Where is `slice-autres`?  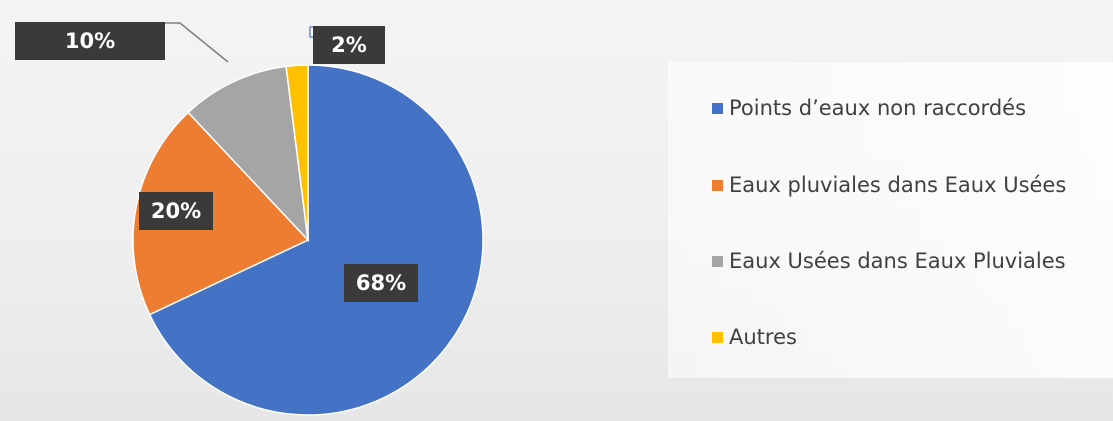 slice-autres is located at coordinates (297, 152).